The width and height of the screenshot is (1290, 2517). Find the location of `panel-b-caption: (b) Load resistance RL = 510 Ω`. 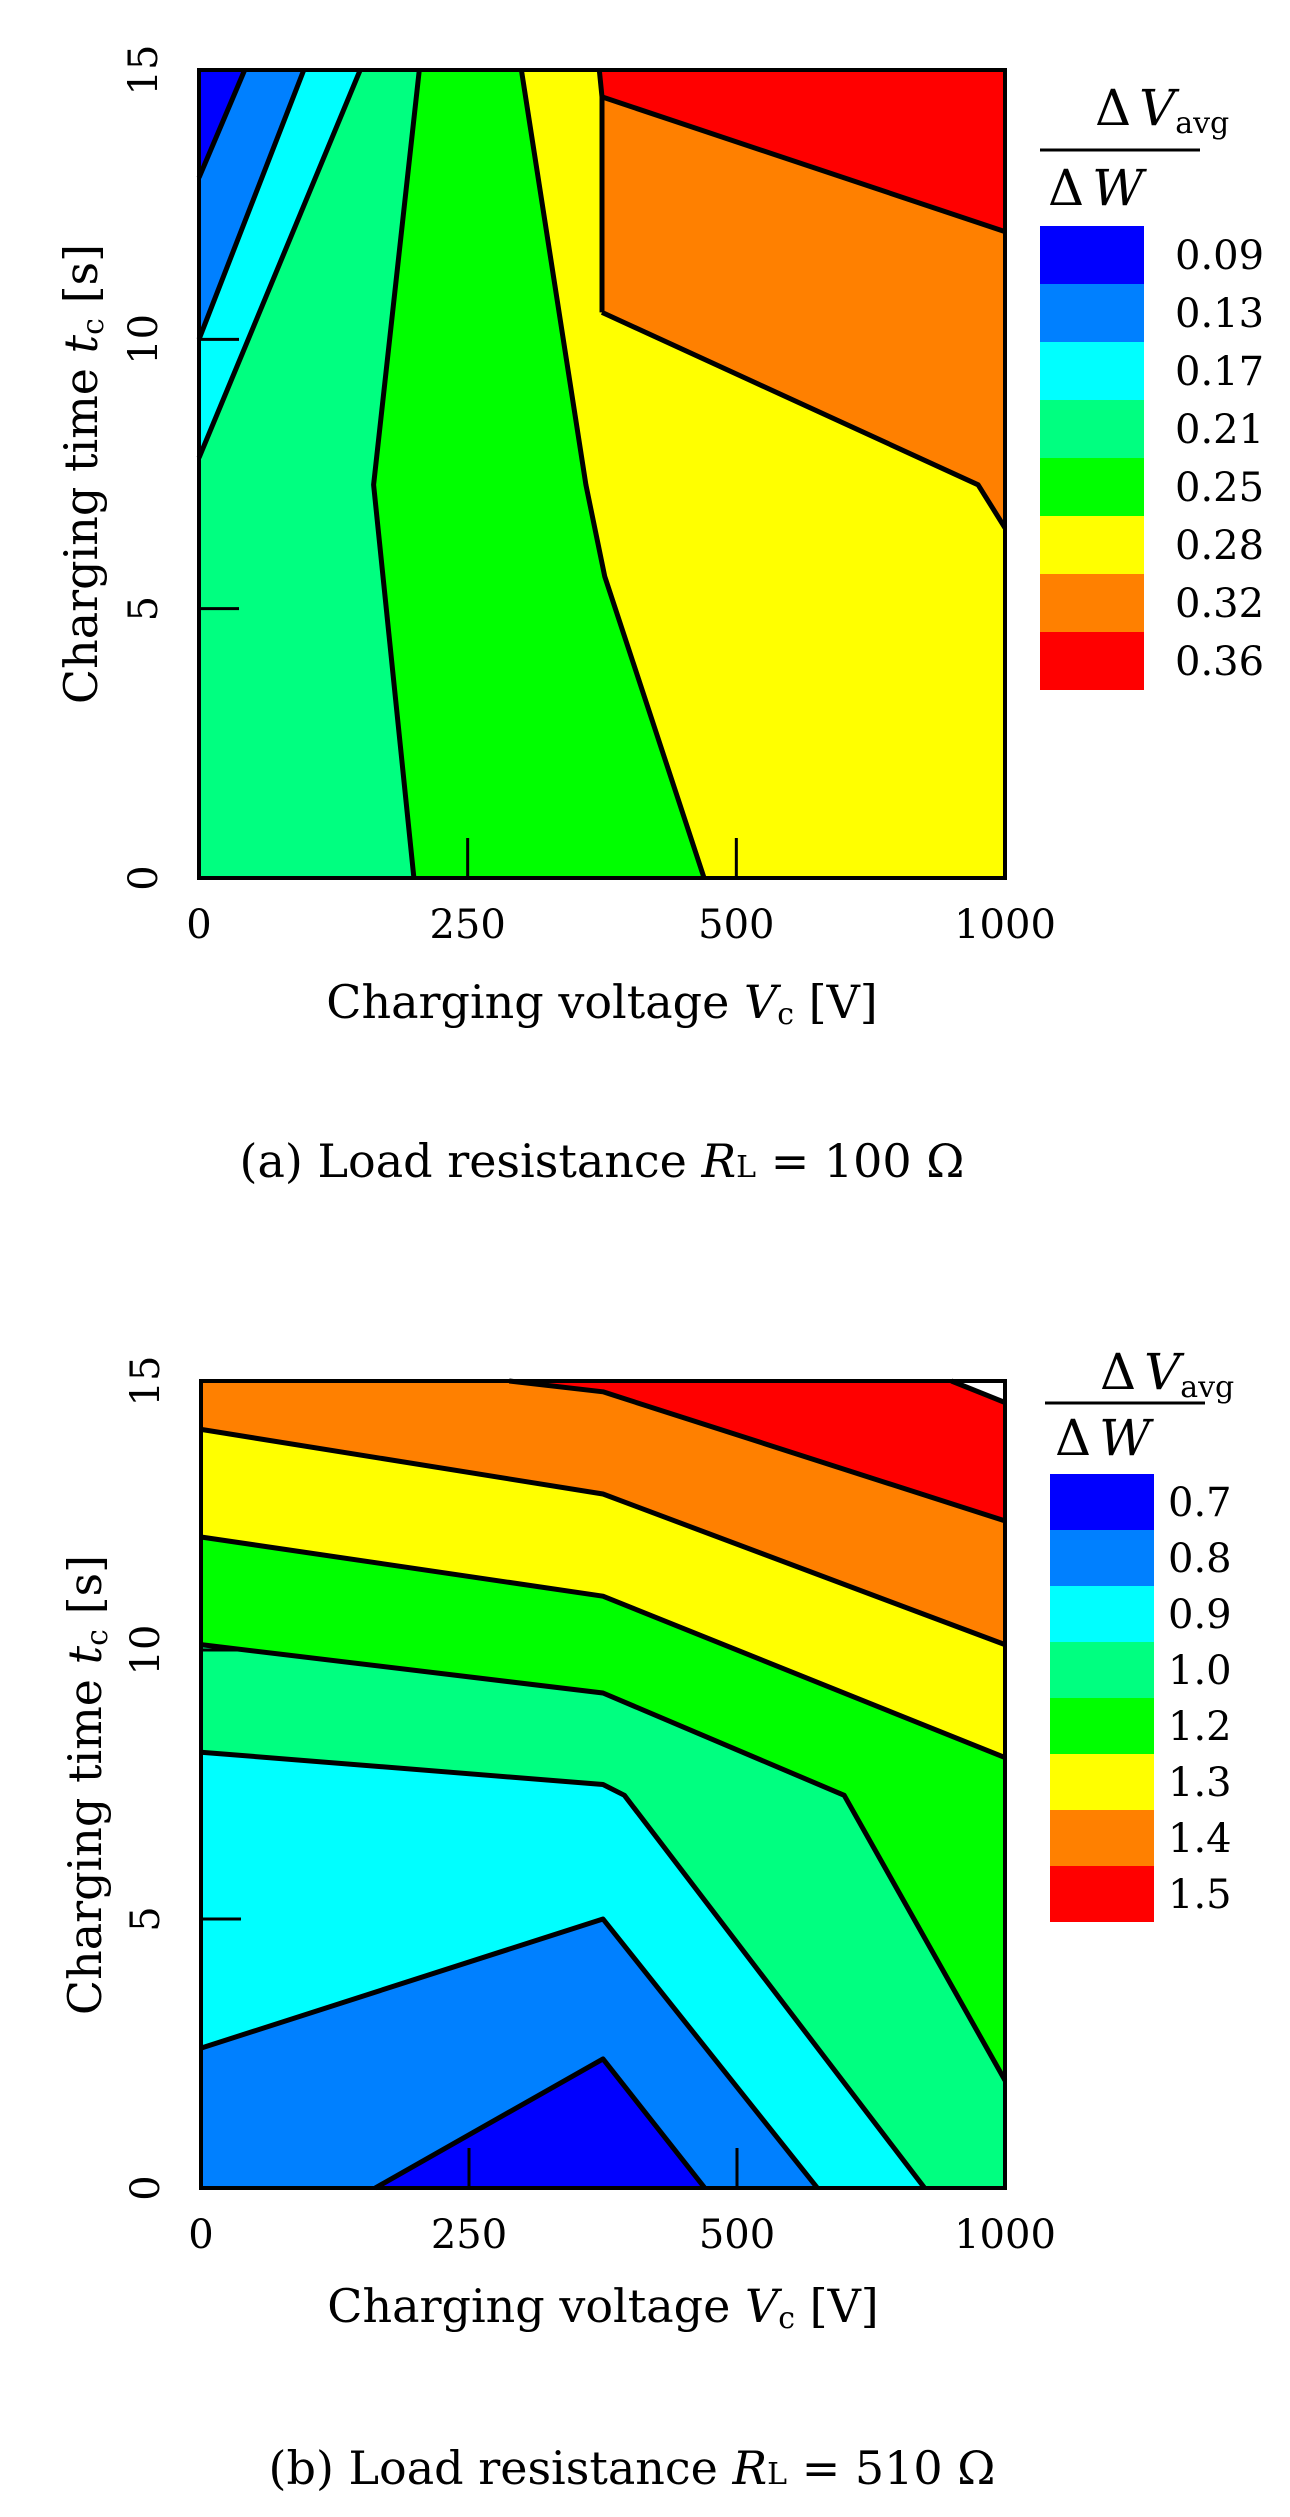

panel-b-caption: (b) Load resistance RL = 510 Ω is located at coordinates (632, 2468).